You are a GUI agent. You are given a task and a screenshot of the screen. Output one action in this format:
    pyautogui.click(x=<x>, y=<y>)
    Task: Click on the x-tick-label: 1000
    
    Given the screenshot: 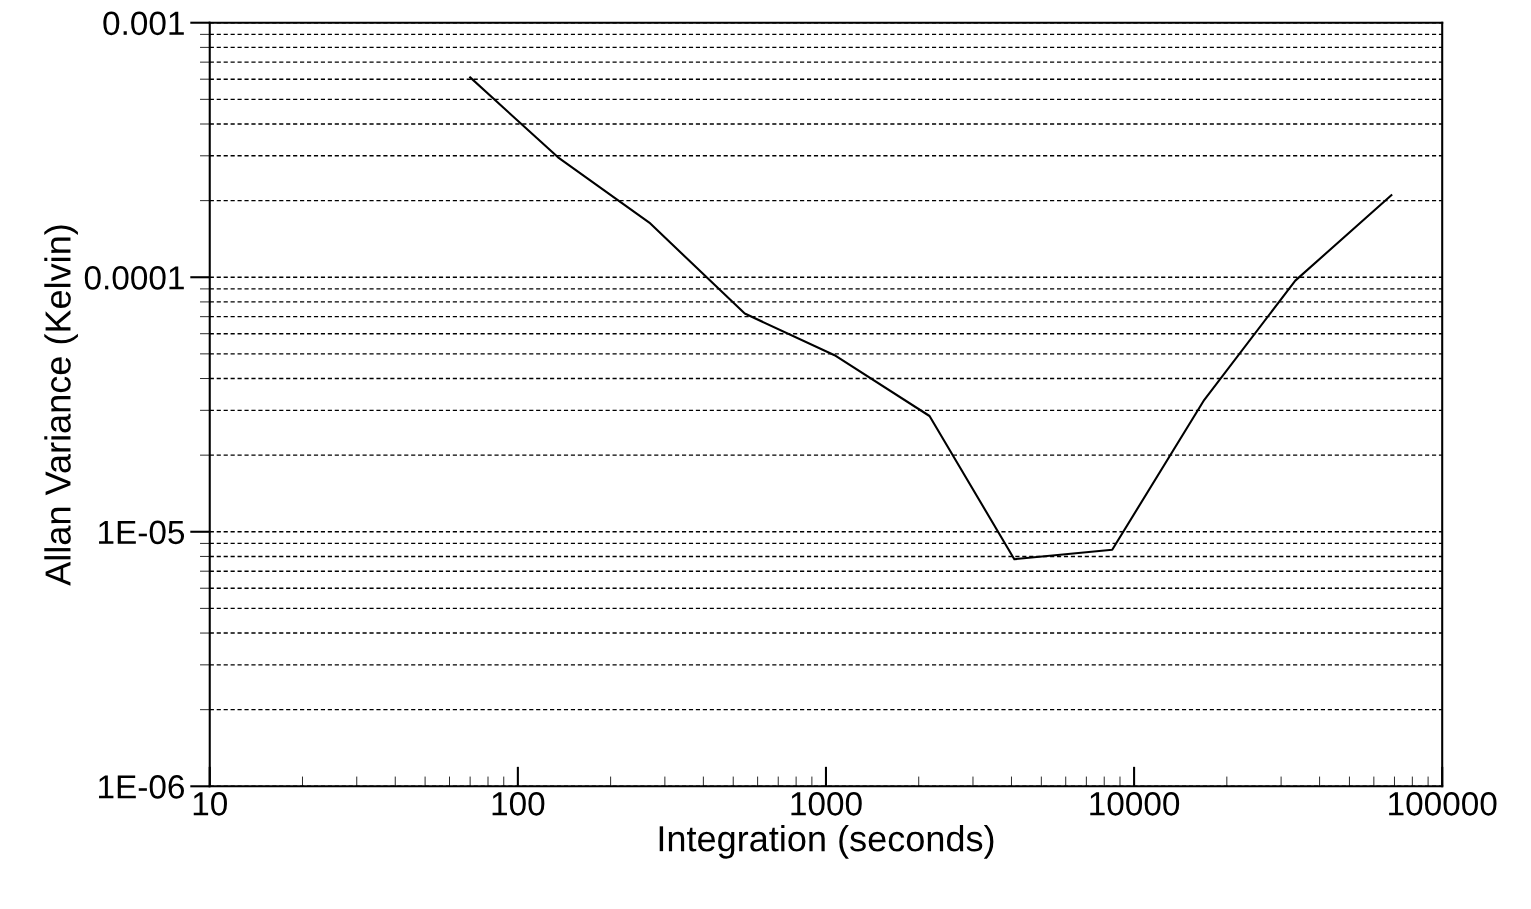 What is the action you would take?
    pyautogui.click(x=826, y=804)
    